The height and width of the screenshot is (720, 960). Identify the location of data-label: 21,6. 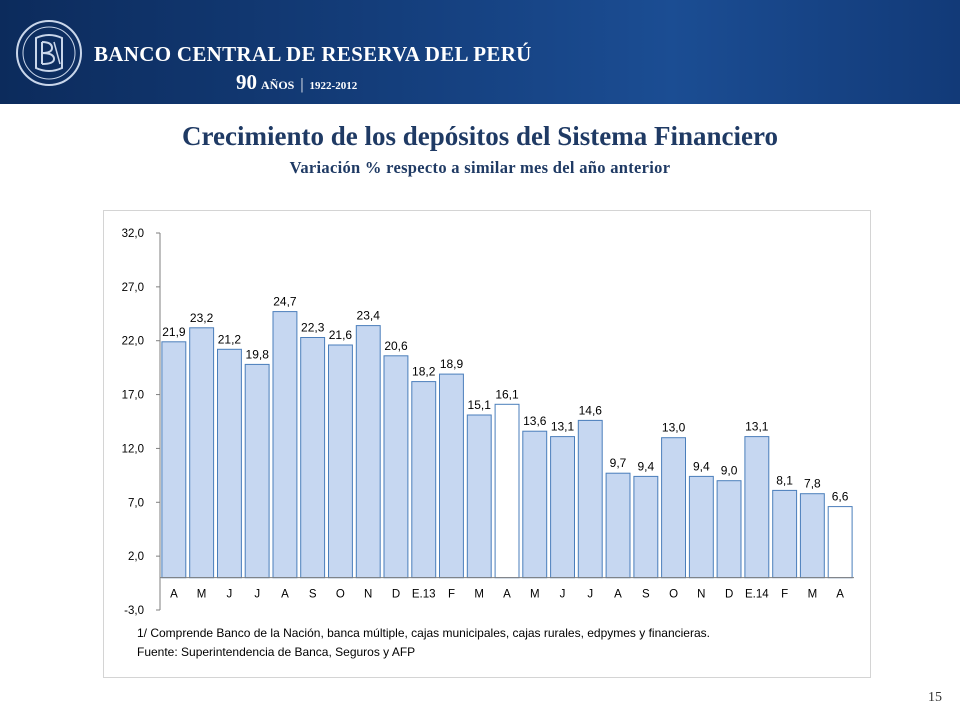
(341, 335).